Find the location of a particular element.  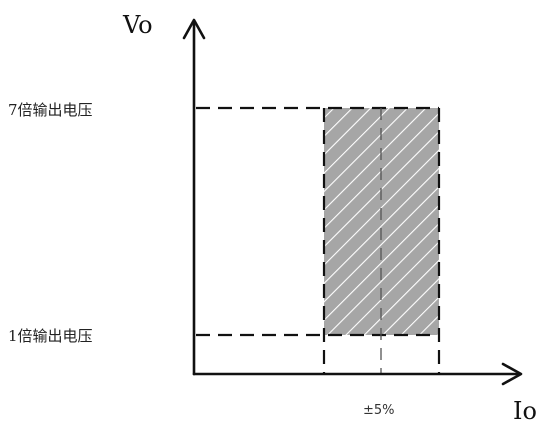

y-axis-arrowhead is located at coordinates (194, 29).